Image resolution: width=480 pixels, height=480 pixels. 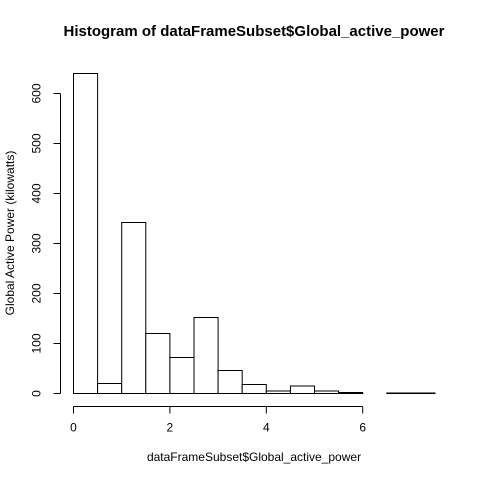 What do you see at coordinates (37, 143) in the screenshot?
I see `y-tick-label-5: 500` at bounding box center [37, 143].